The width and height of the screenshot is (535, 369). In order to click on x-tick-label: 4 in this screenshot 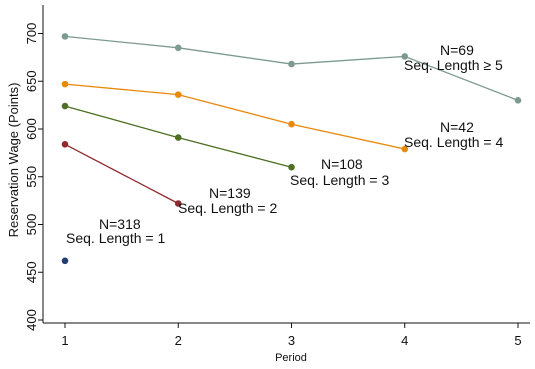, I will do `click(404, 340)`.